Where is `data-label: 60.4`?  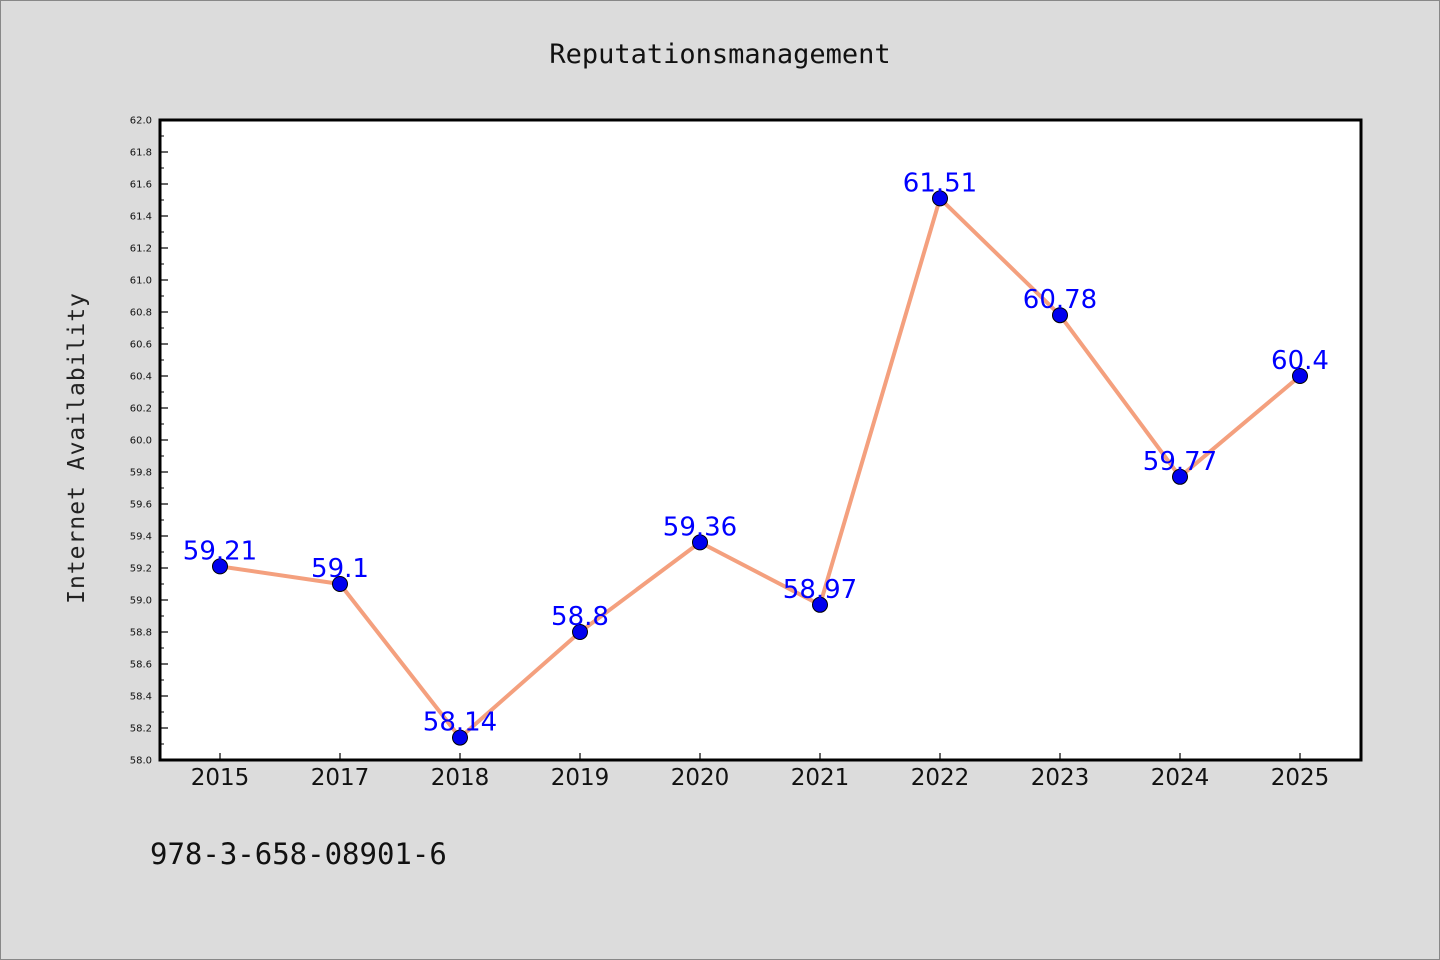
data-label: 60.4 is located at coordinates (1300, 361).